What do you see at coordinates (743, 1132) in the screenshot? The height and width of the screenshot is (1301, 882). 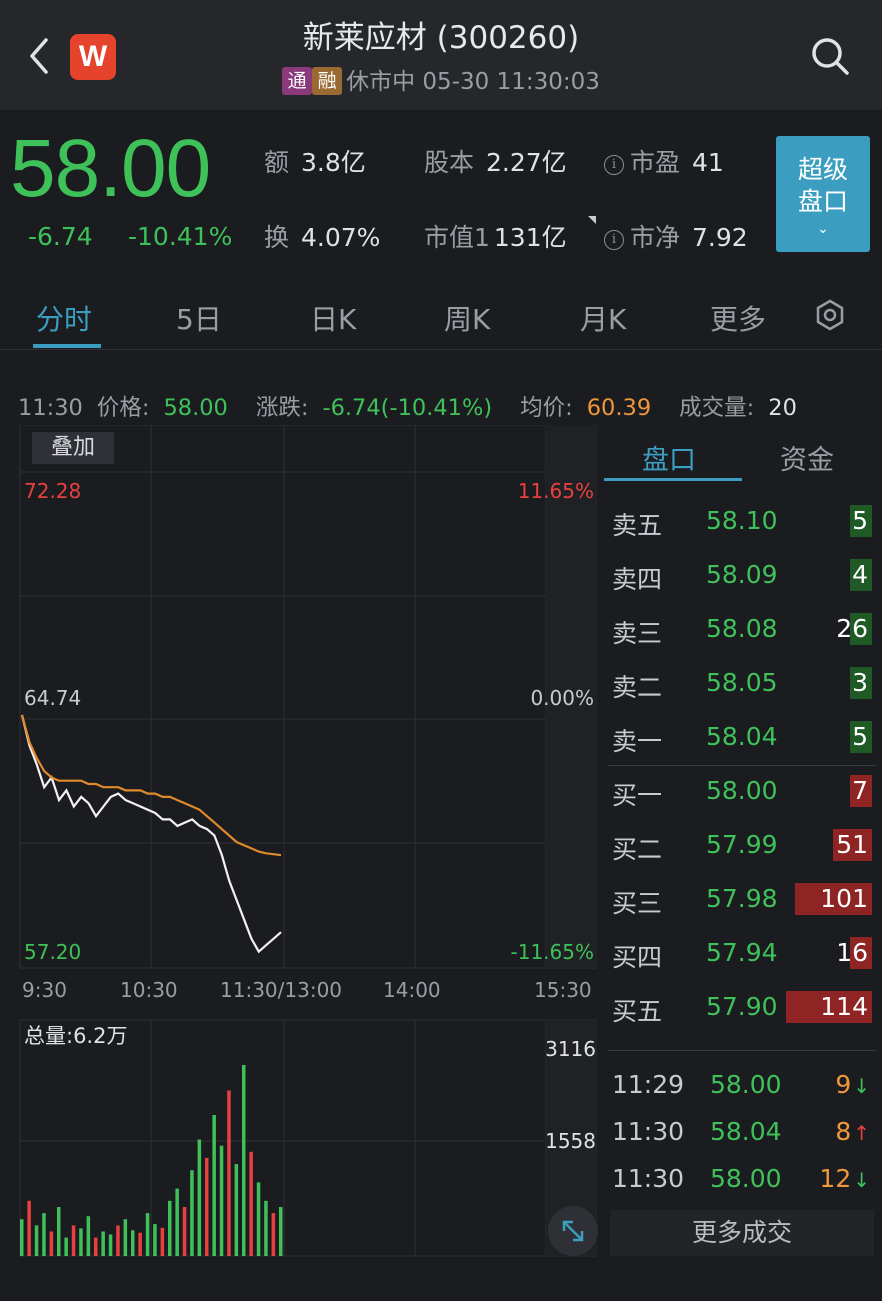 I see `trade-row: 11:30 58.04 8 ↑` at bounding box center [743, 1132].